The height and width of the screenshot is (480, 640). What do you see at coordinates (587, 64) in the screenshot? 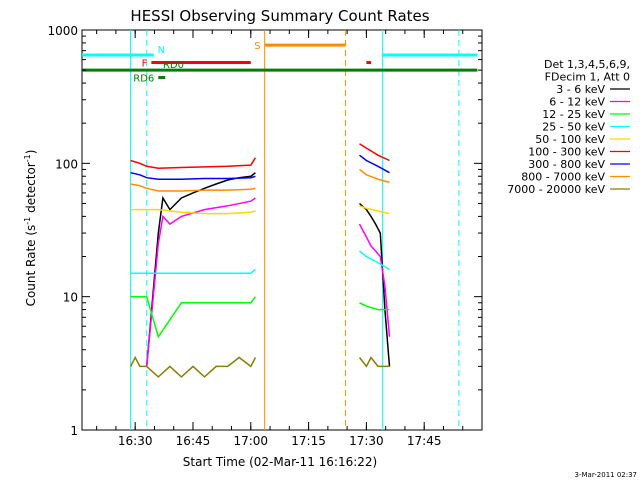
I see `legend-header-0: Det 1,3,4,5,6,9,` at bounding box center [587, 64].